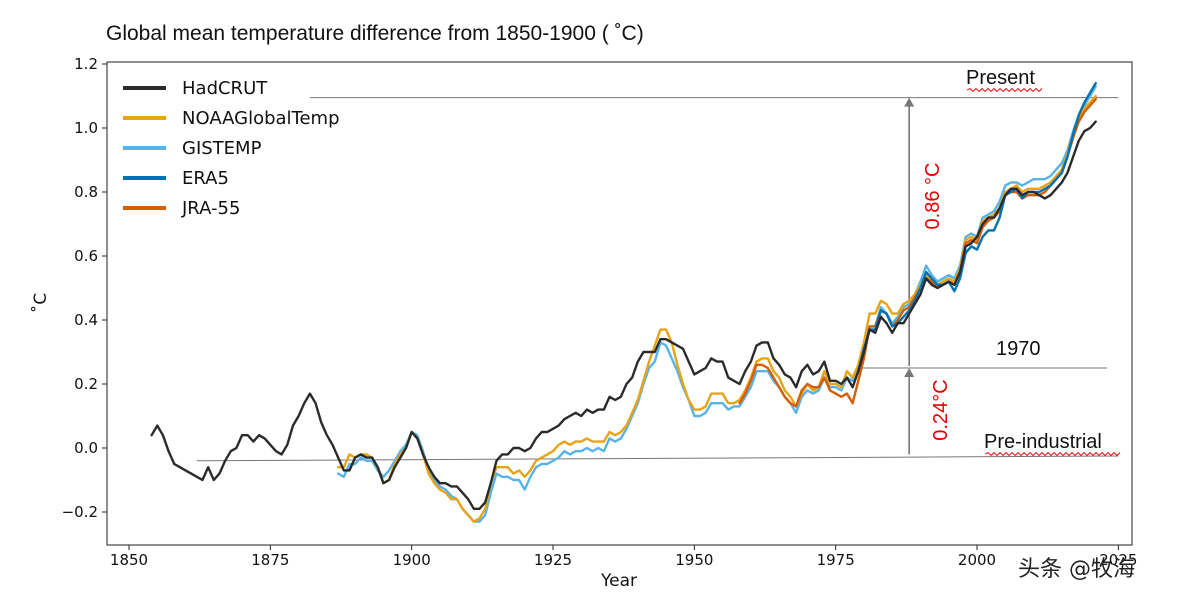 Image resolution: width=1197 pixels, height=598 pixels. What do you see at coordinates (222, 148) in the screenshot?
I see `legend-label-gistemp: GISTEMP` at bounding box center [222, 148].